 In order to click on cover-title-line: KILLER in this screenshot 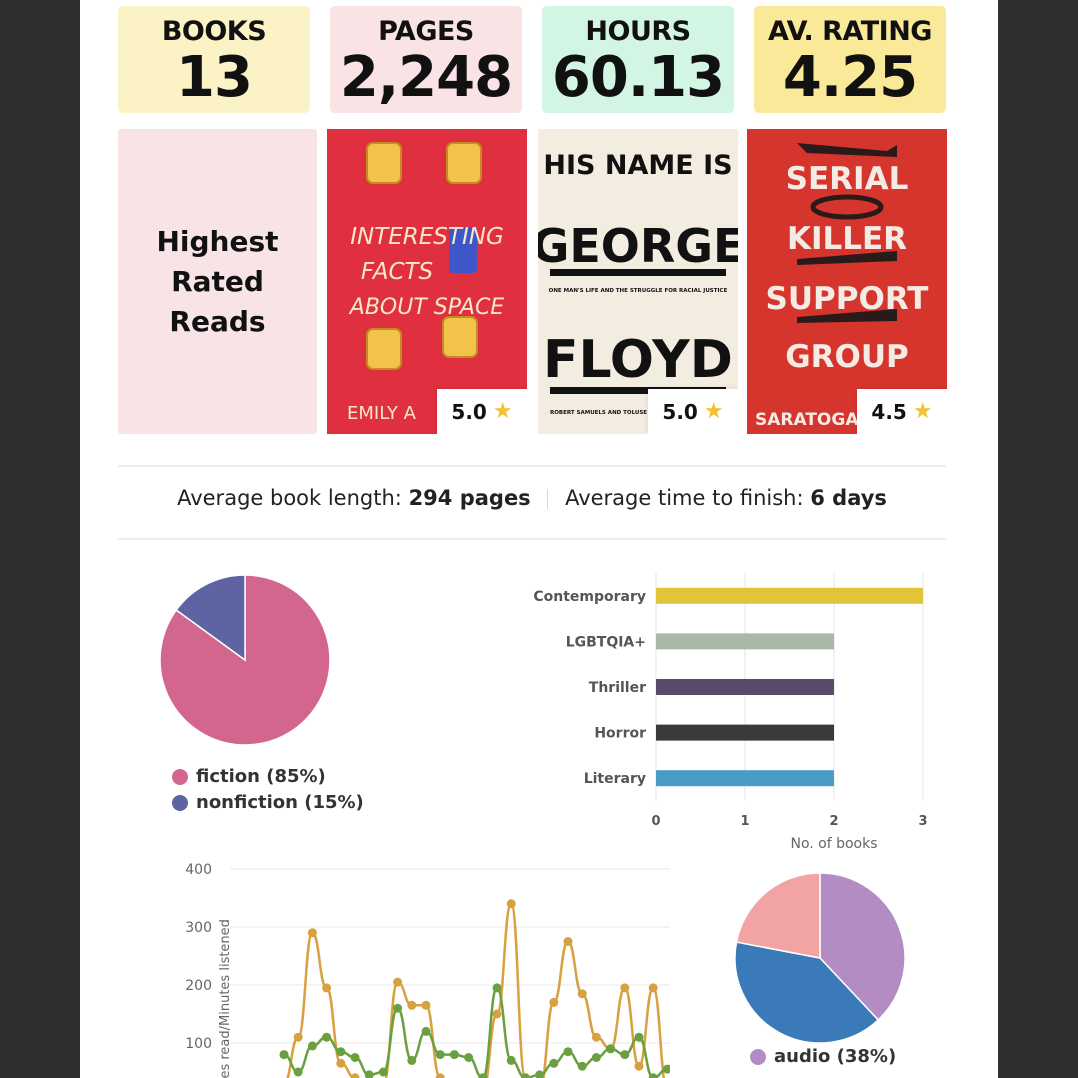, I will do `click(847, 239)`.